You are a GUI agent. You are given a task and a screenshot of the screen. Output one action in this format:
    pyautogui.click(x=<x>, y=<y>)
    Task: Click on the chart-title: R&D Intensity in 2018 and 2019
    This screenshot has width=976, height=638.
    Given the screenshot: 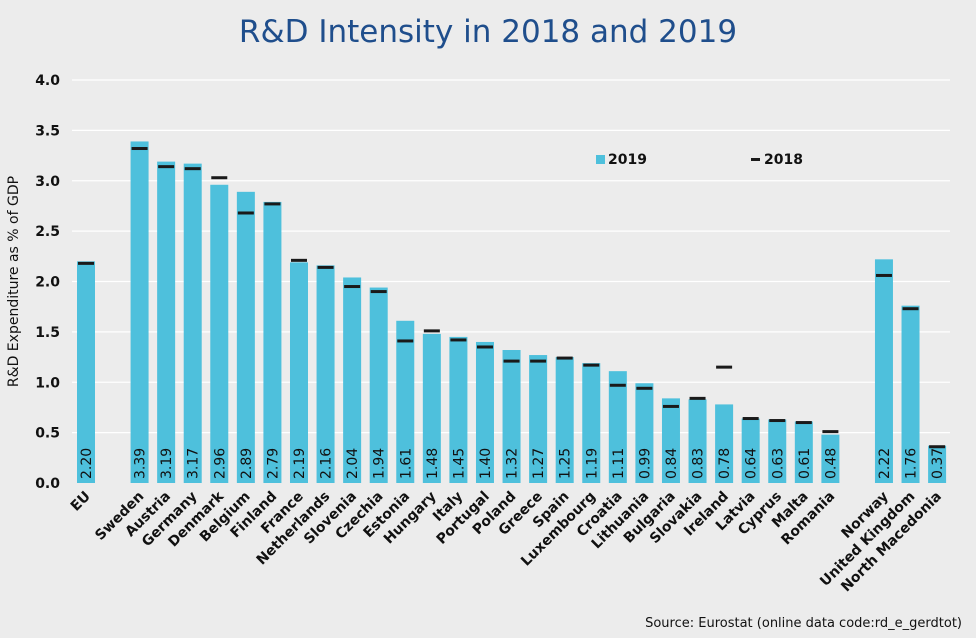 What is the action you would take?
    pyautogui.click(x=488, y=32)
    